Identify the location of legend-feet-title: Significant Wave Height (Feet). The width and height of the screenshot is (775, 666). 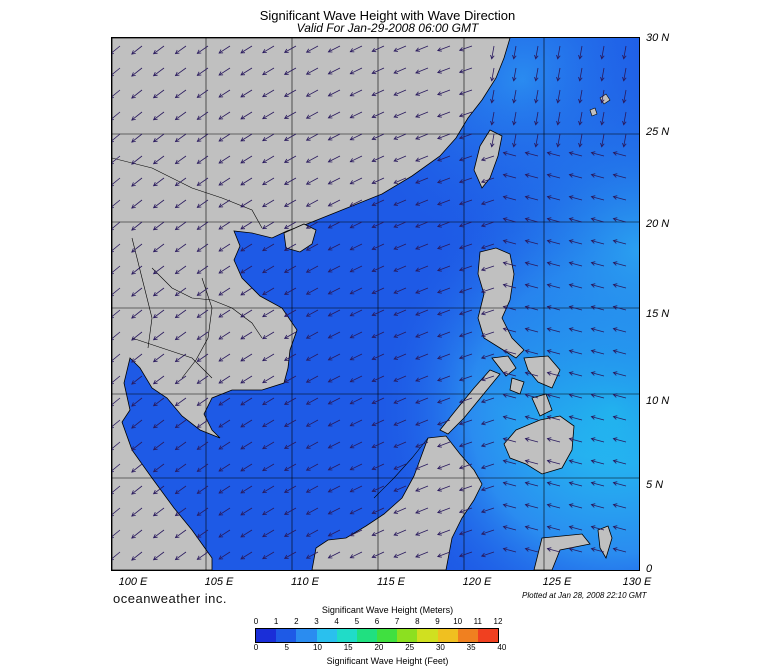
(387, 661).